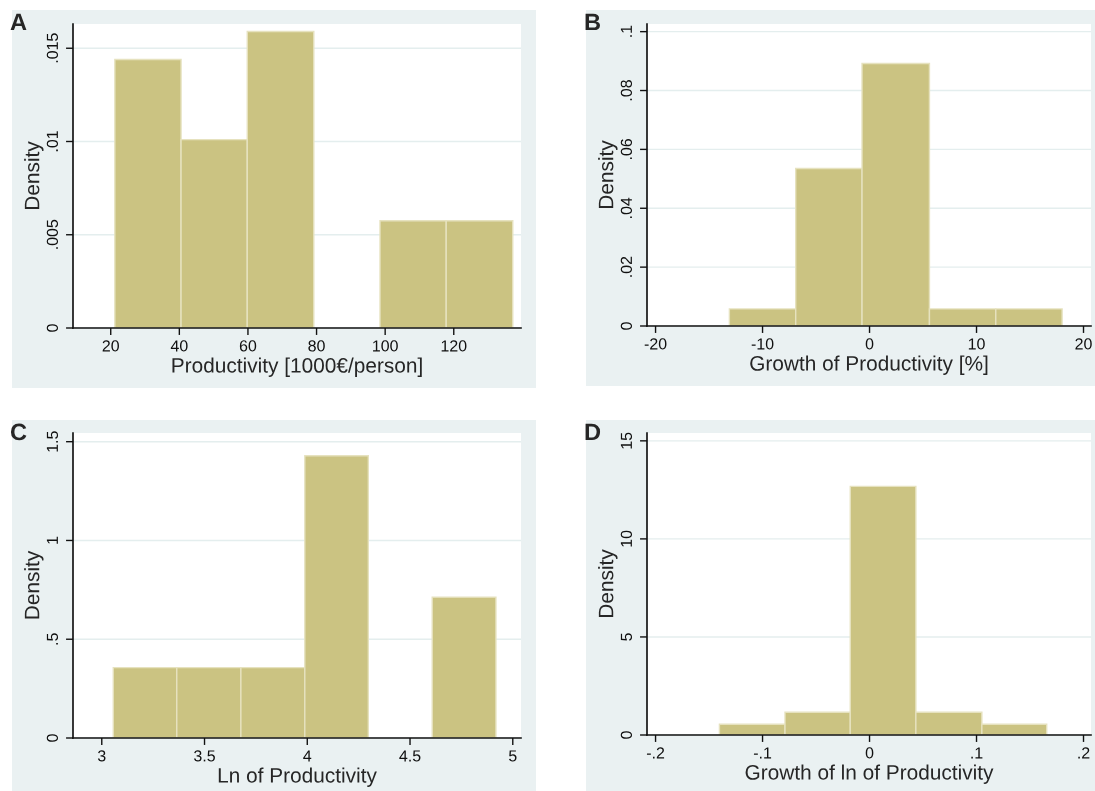  I want to click on y-tick-label: 15, so click(626, 440).